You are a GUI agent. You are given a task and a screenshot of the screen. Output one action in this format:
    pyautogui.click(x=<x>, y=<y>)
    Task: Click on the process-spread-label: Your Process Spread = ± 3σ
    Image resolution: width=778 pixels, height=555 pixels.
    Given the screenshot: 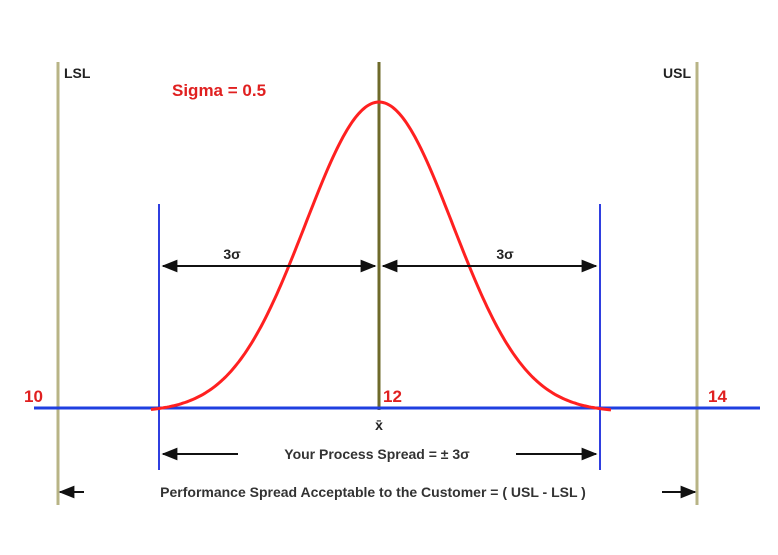 What is the action you would take?
    pyautogui.click(x=377, y=454)
    